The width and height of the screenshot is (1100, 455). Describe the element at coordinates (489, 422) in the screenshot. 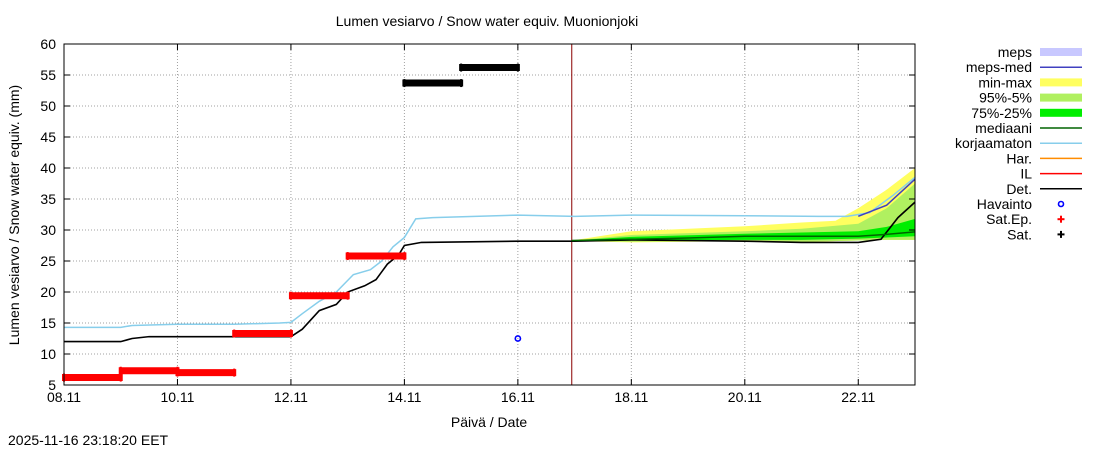

I see `x-axis-label: Päivä / Date` at that location.